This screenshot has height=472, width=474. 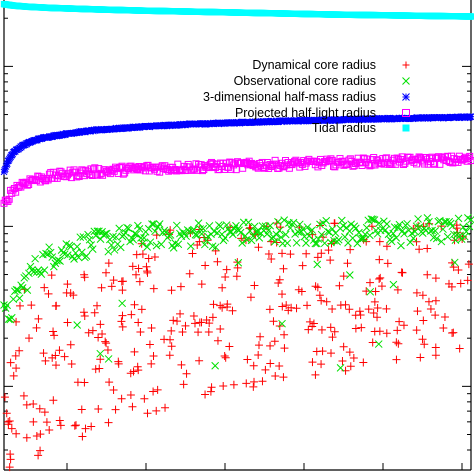 I want to click on series-3-dimensional-half-mass-radius, so click(x=237, y=144).